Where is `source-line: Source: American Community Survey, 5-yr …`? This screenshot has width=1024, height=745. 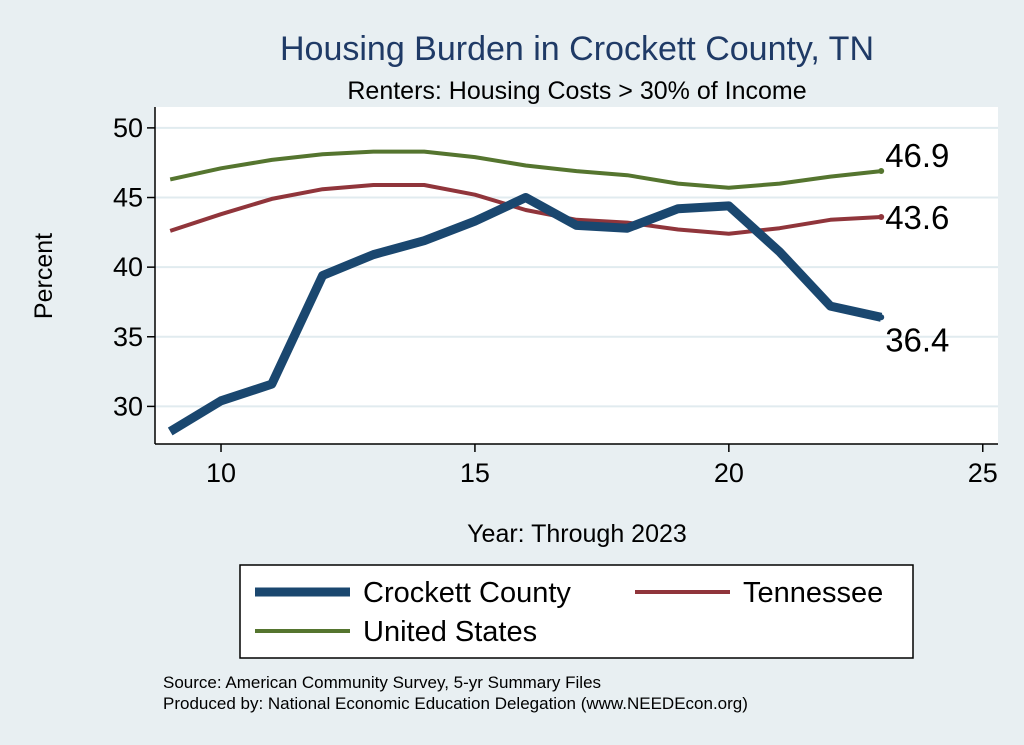 source-line: Source: American Community Survey, 5-yr … is located at coordinates (382, 682).